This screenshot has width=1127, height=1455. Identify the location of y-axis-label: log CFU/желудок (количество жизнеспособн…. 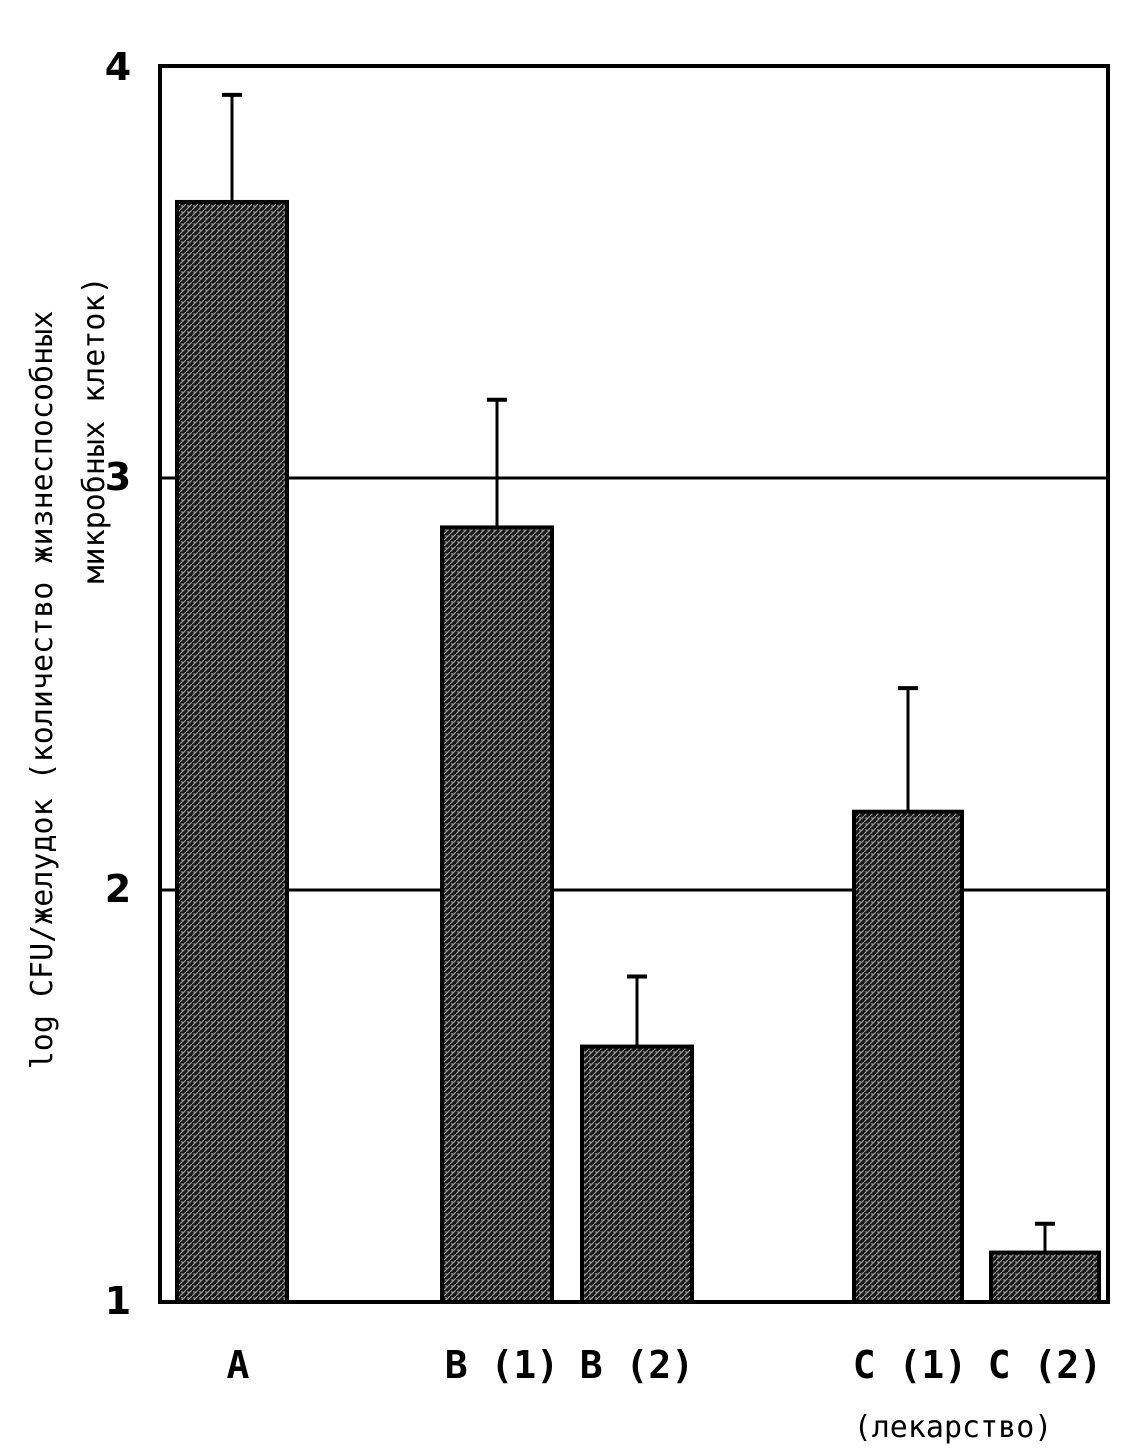
(42, 690).